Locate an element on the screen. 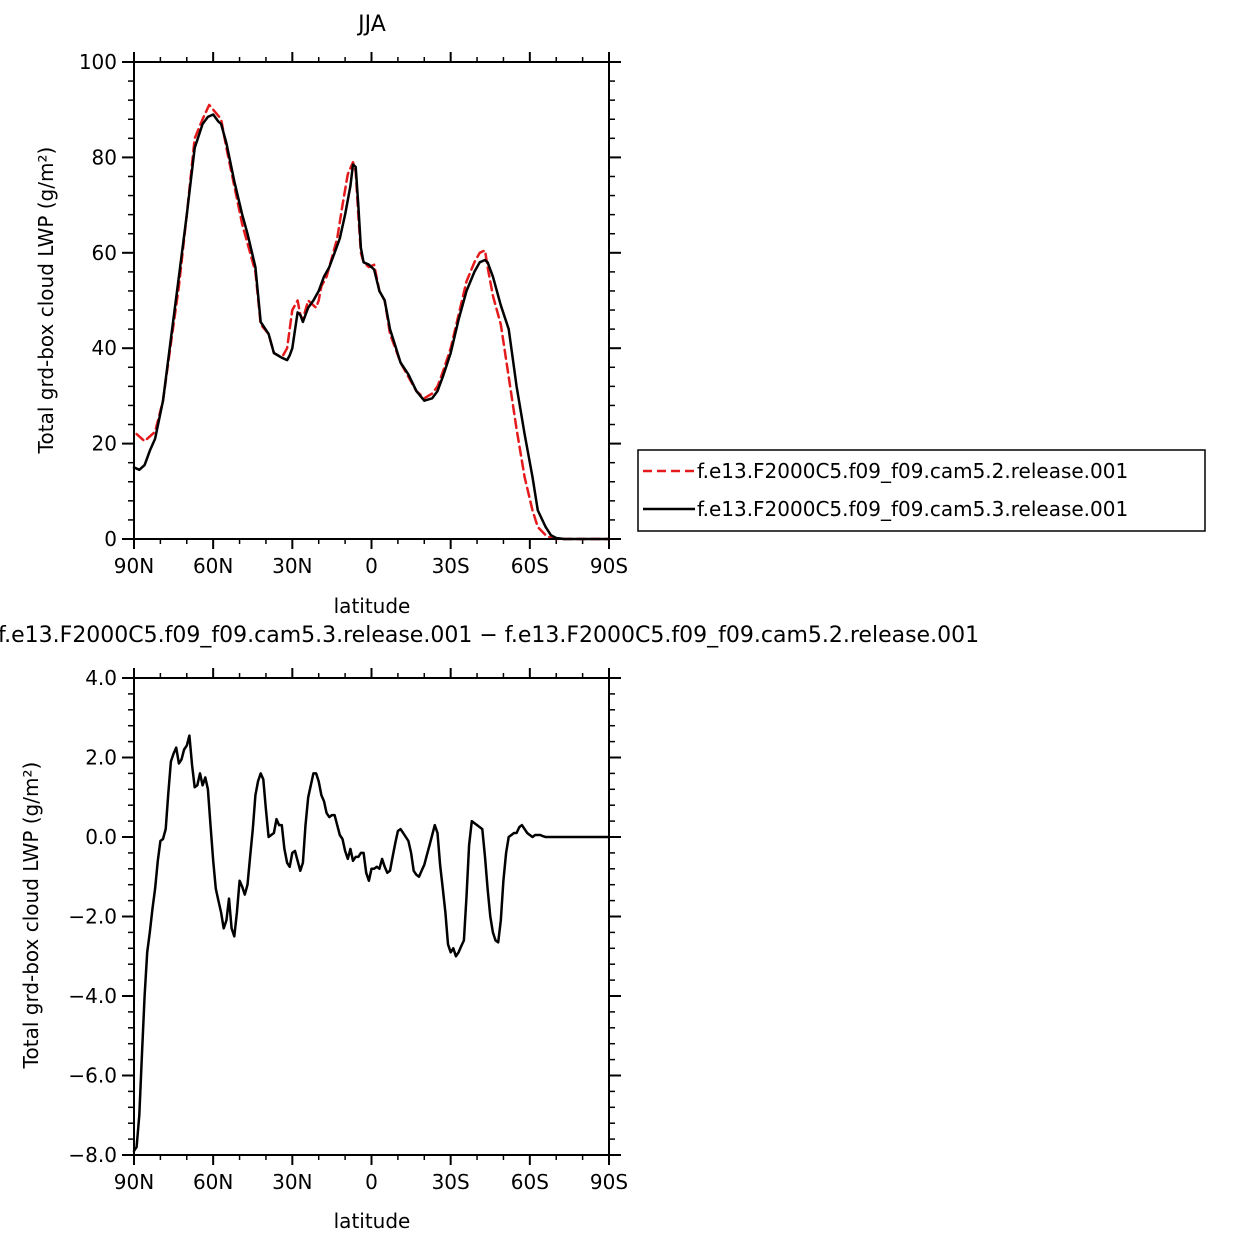  top-x-tick-label: 90N is located at coordinates (134, 566).